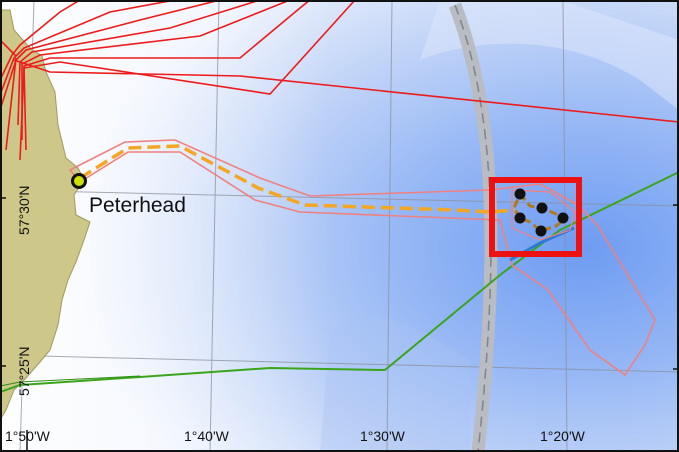 This screenshot has height=452, width=679. What do you see at coordinates (383, 436) in the screenshot?
I see `longitude-tick-label: 1°30'W` at bounding box center [383, 436].